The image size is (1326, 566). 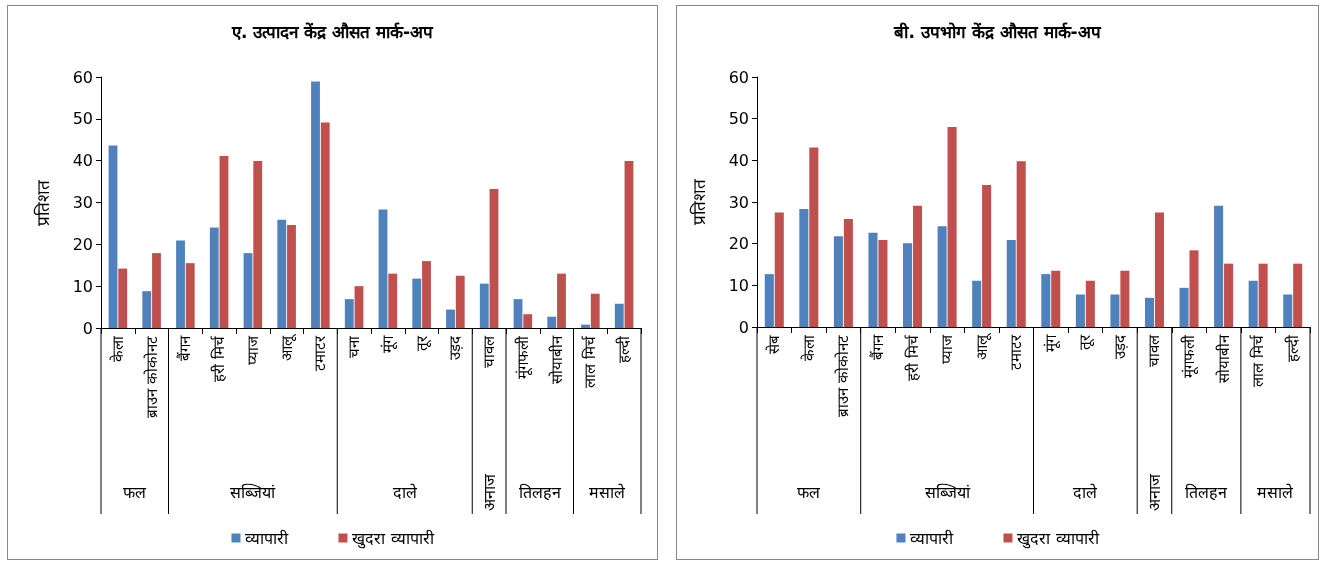 I want to click on y-tick-label: 10, so click(x=738, y=285).